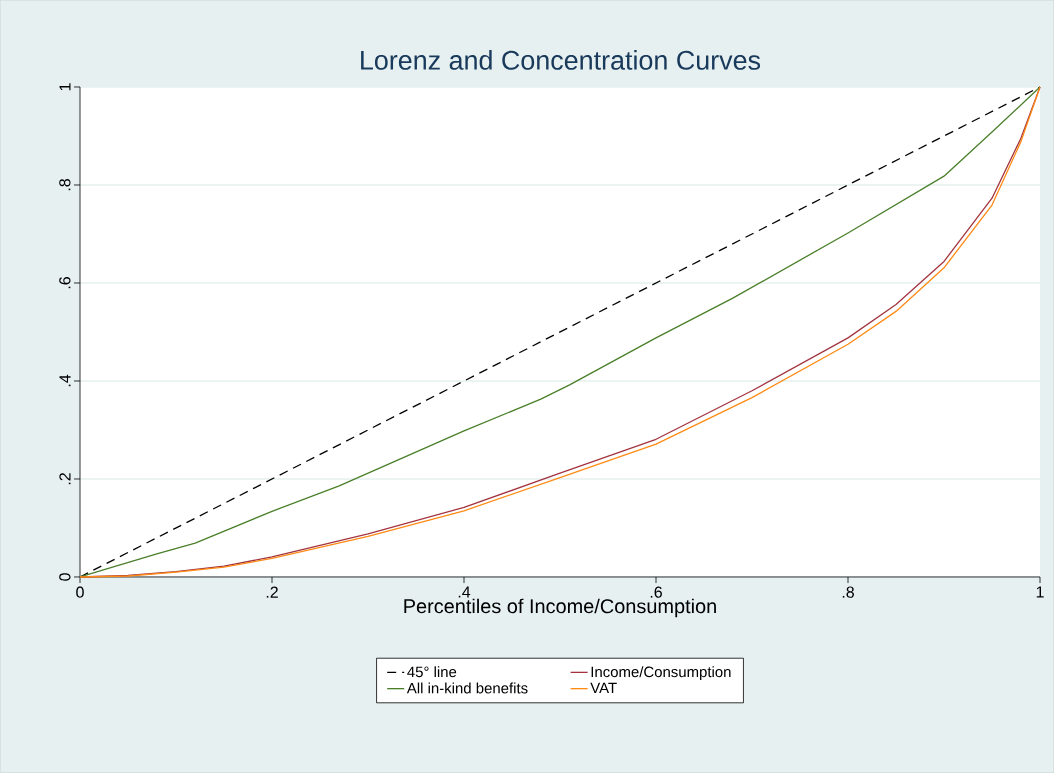 This screenshot has height=773, width=1054. I want to click on y-tick-label: 1, so click(65, 87).